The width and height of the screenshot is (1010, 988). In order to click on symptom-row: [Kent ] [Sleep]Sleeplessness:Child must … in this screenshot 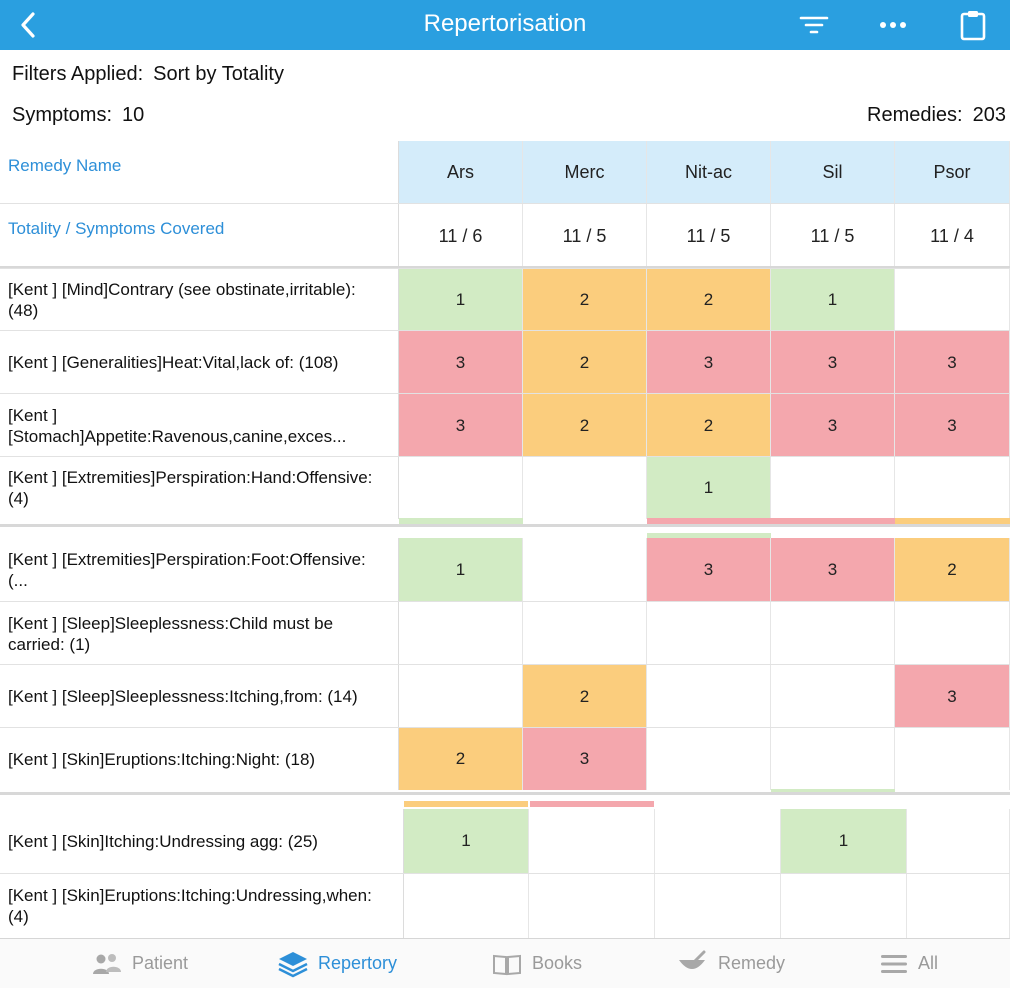, I will do `click(505, 633)`.